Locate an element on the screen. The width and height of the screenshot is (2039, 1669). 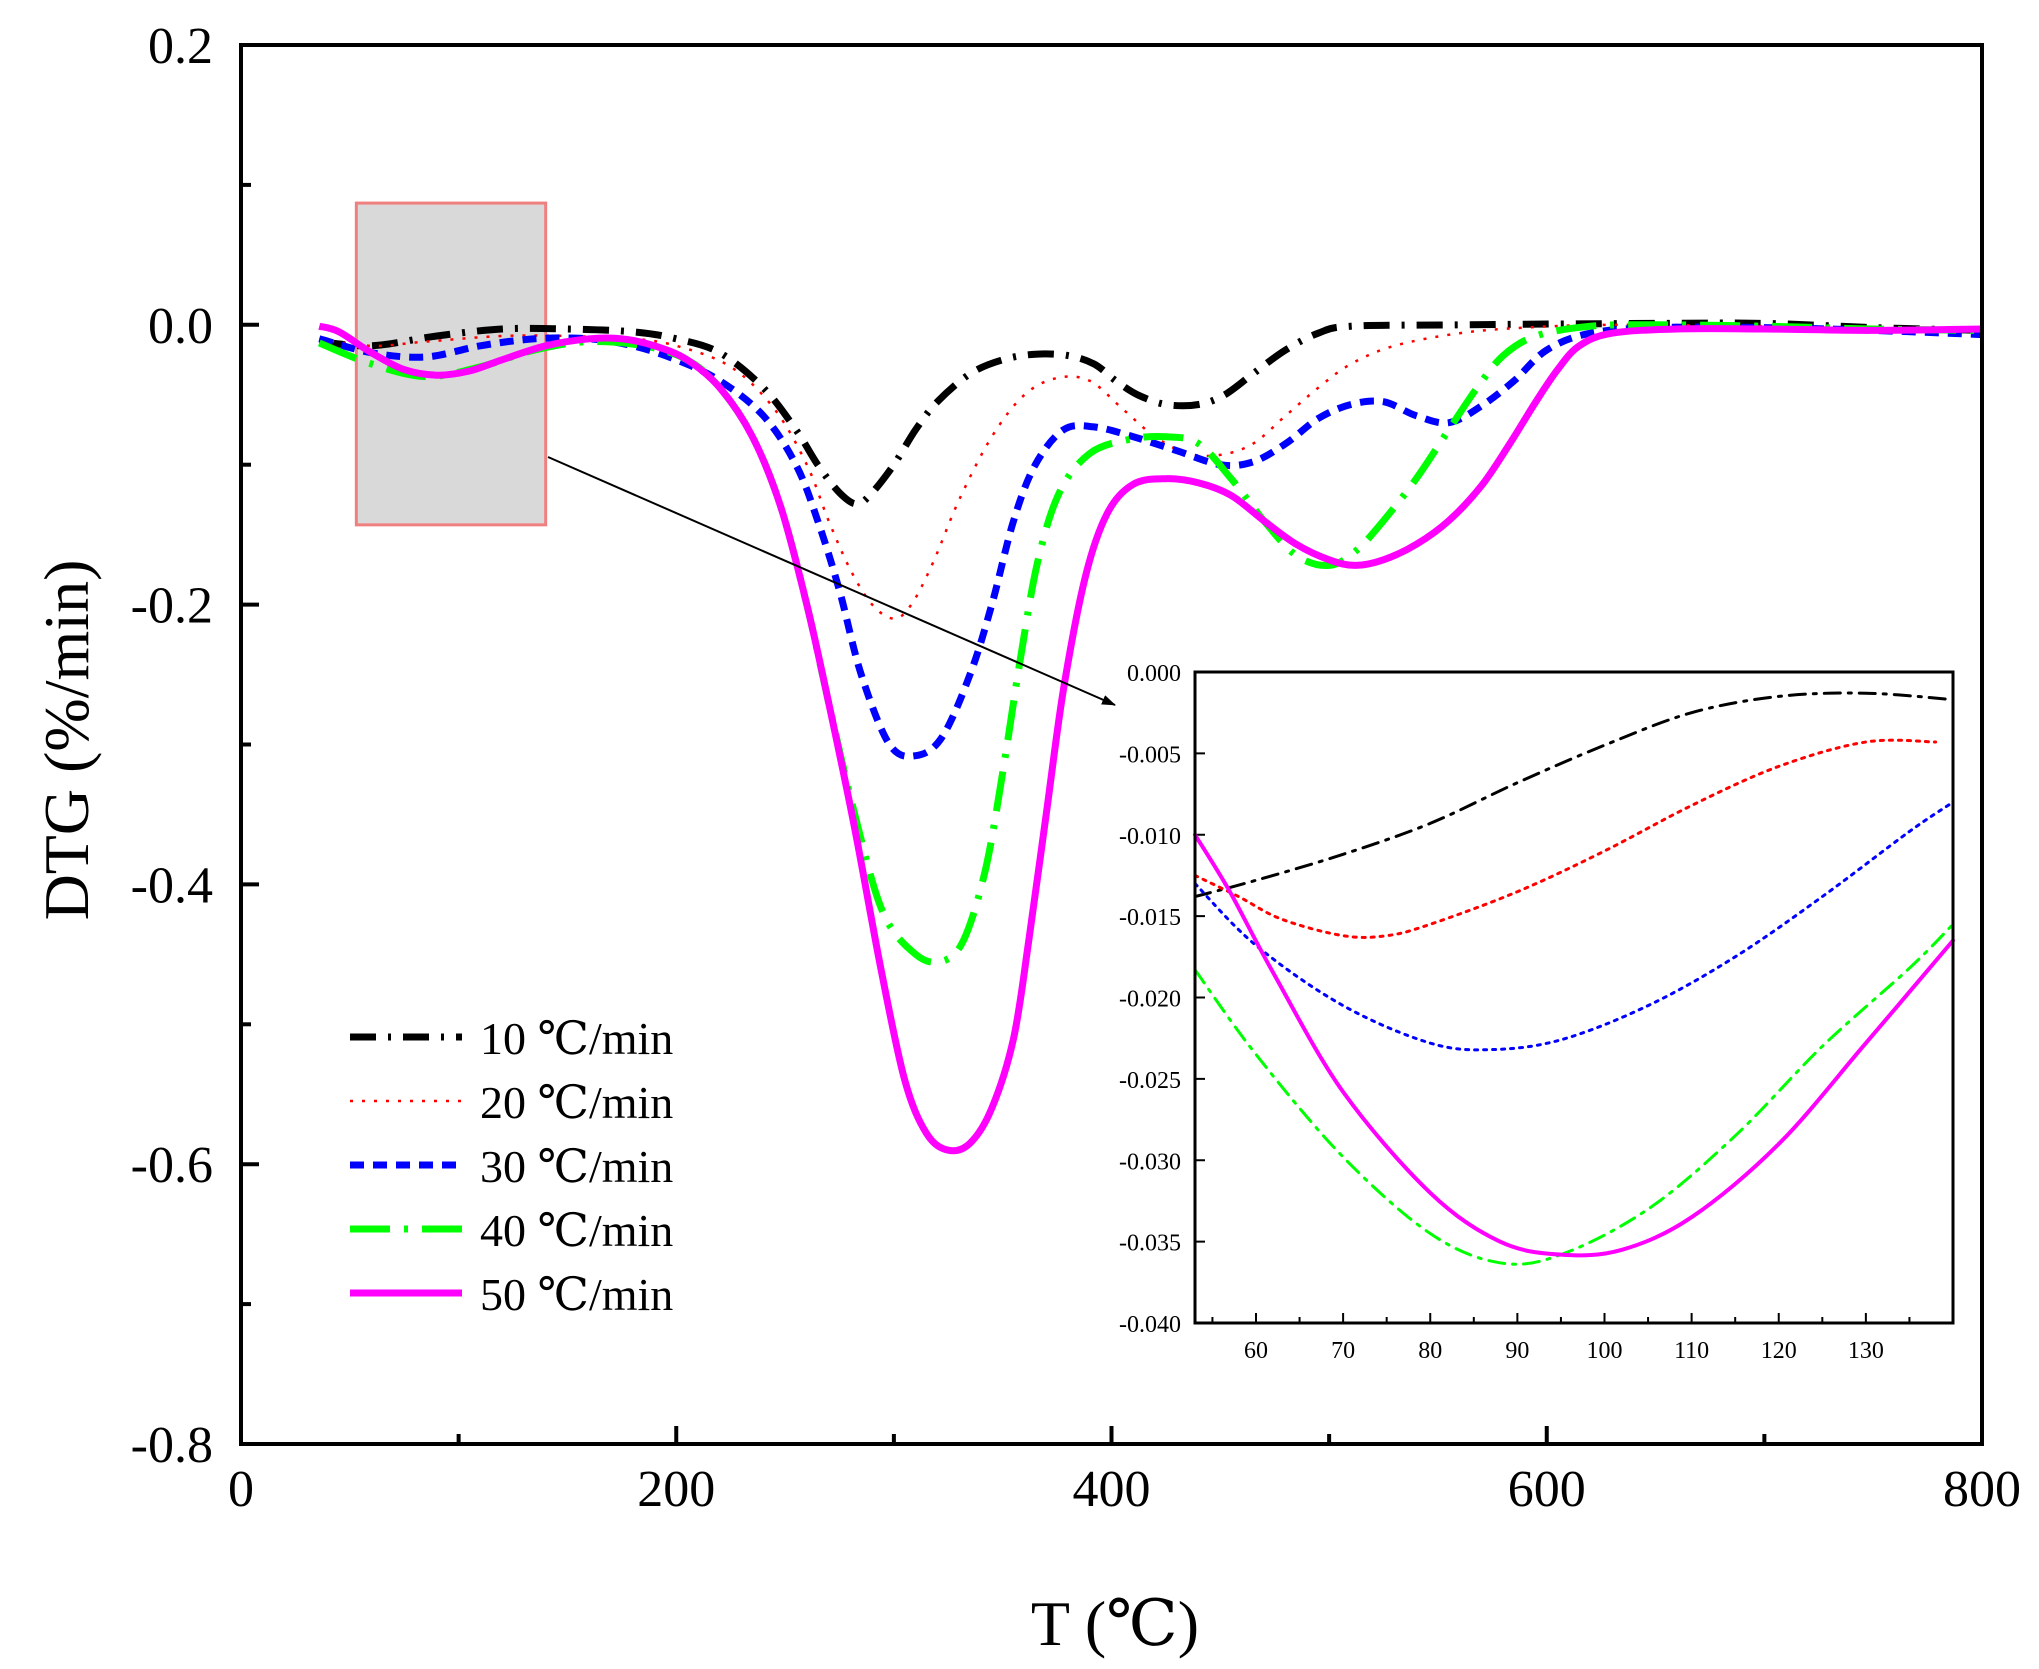
legend-label-40: 40 ℃/min is located at coordinates (576, 1230).